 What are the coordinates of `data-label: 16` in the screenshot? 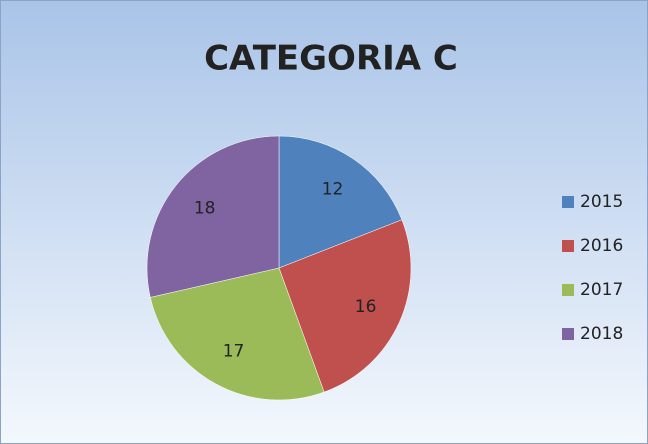 It's located at (366, 307).